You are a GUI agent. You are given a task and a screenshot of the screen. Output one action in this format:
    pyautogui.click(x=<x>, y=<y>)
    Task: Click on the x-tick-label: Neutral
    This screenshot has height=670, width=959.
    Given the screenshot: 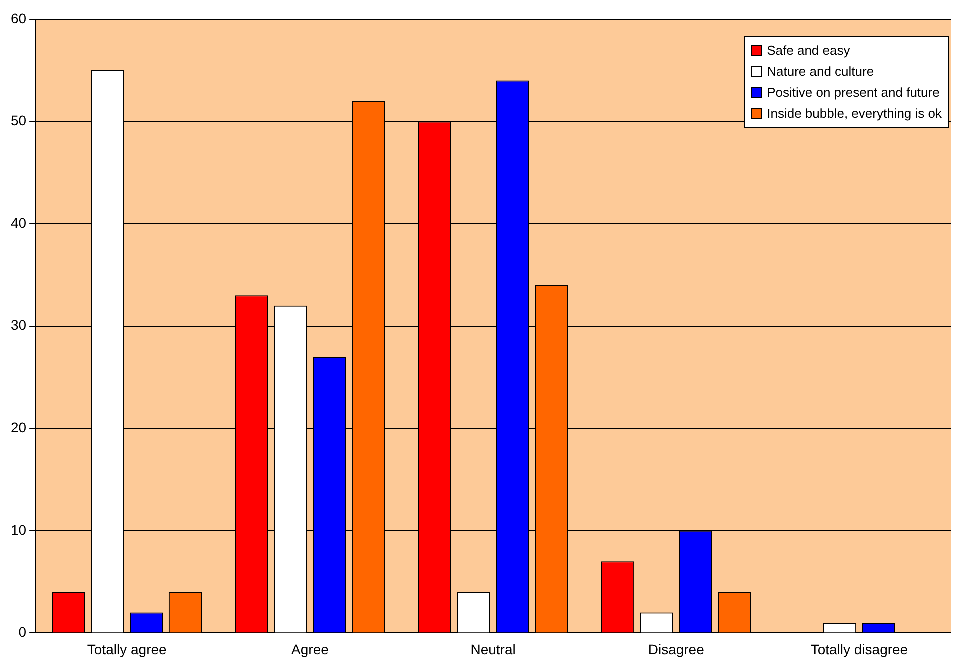 What is the action you would take?
    pyautogui.click(x=493, y=649)
    